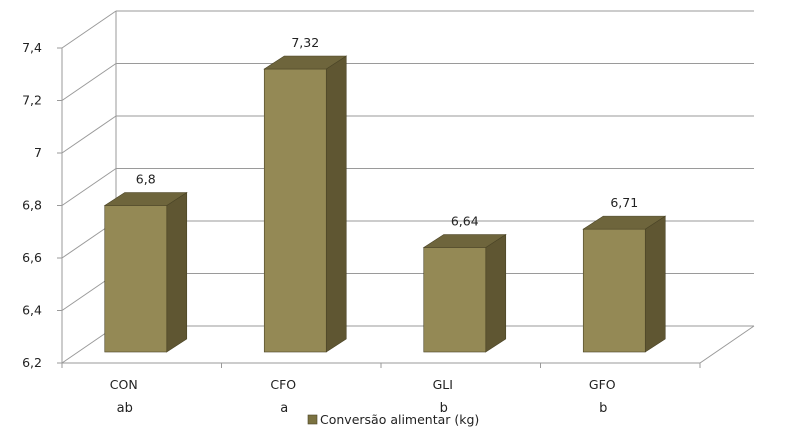  What do you see at coordinates (125, 408) in the screenshot?
I see `significance-letter: ab` at bounding box center [125, 408].